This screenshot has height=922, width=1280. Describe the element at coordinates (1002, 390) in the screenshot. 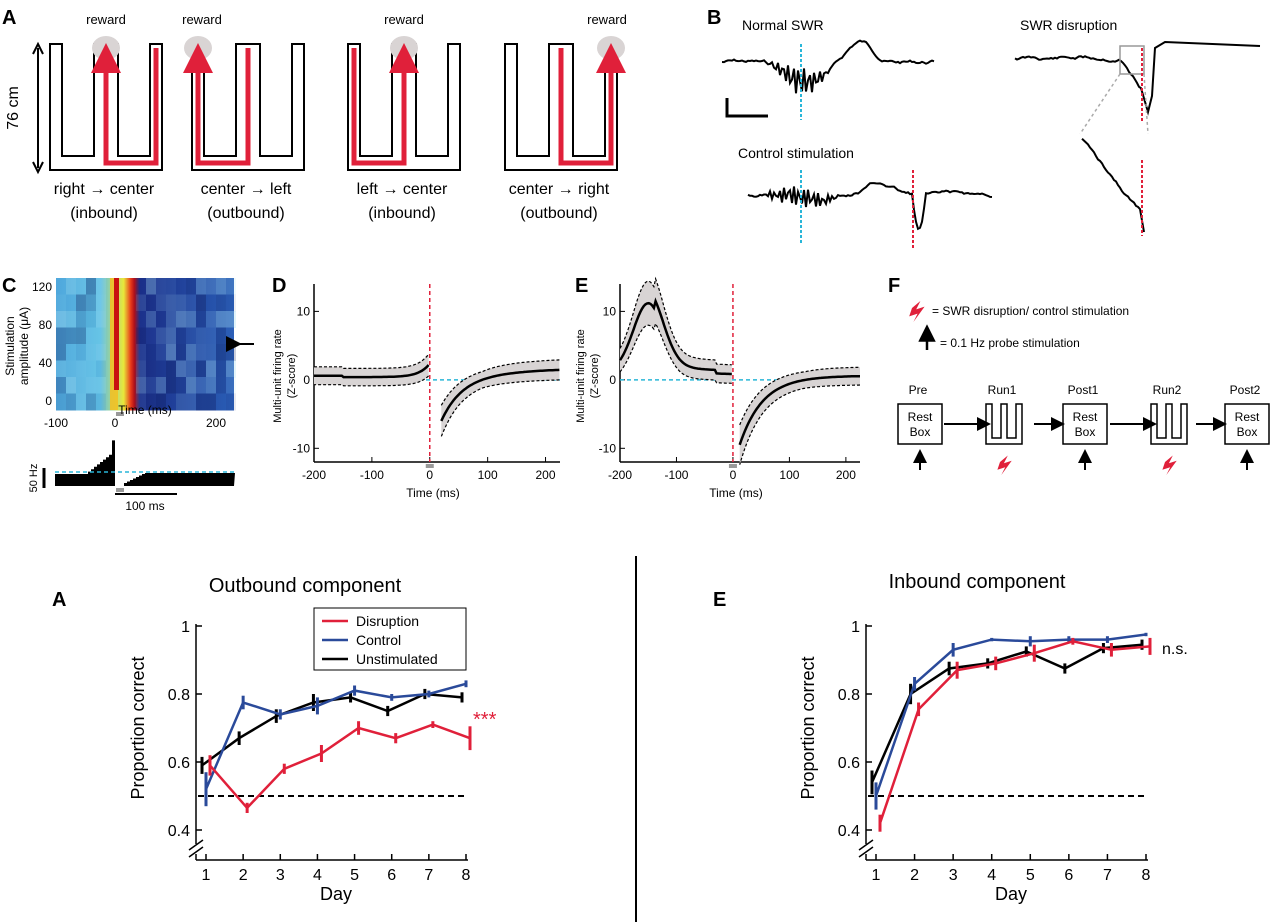

I see `stage-name: Run1` at that location.